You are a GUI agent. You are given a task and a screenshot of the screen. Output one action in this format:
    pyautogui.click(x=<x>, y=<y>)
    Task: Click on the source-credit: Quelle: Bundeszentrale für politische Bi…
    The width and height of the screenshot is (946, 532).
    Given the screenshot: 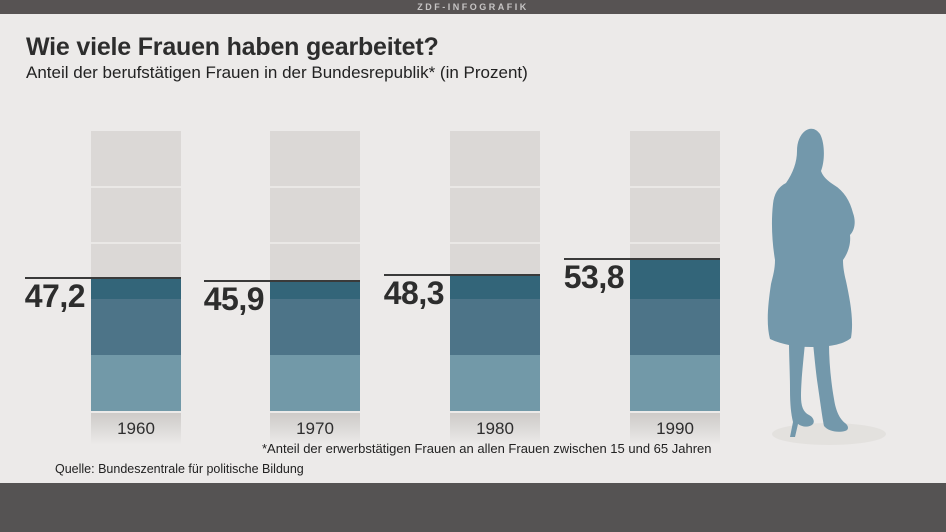 What is the action you would take?
    pyautogui.click(x=179, y=469)
    